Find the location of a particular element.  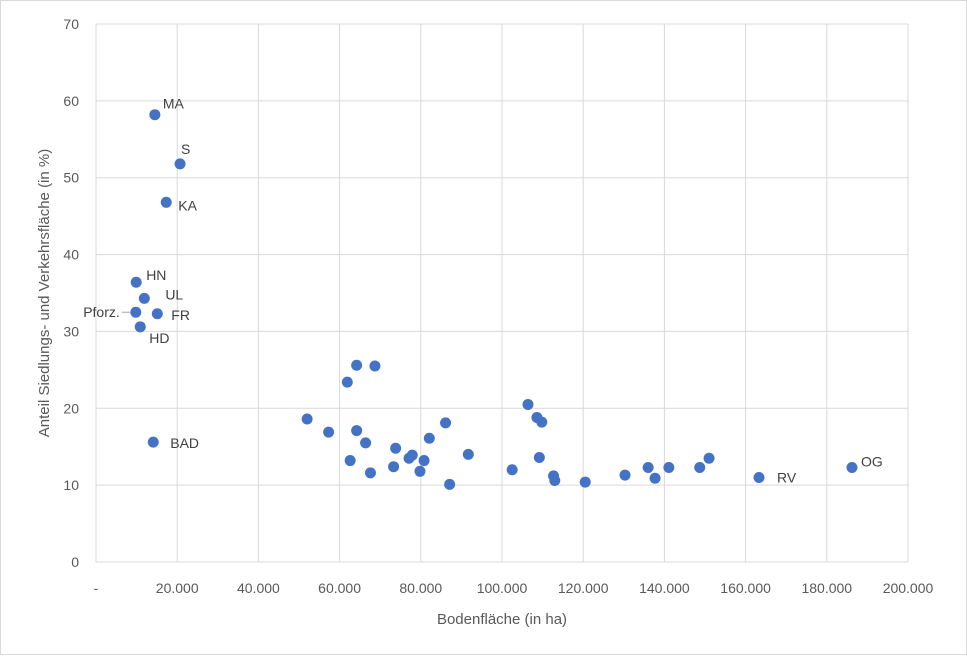

x-tick-label: 100.000 is located at coordinates (502, 588).